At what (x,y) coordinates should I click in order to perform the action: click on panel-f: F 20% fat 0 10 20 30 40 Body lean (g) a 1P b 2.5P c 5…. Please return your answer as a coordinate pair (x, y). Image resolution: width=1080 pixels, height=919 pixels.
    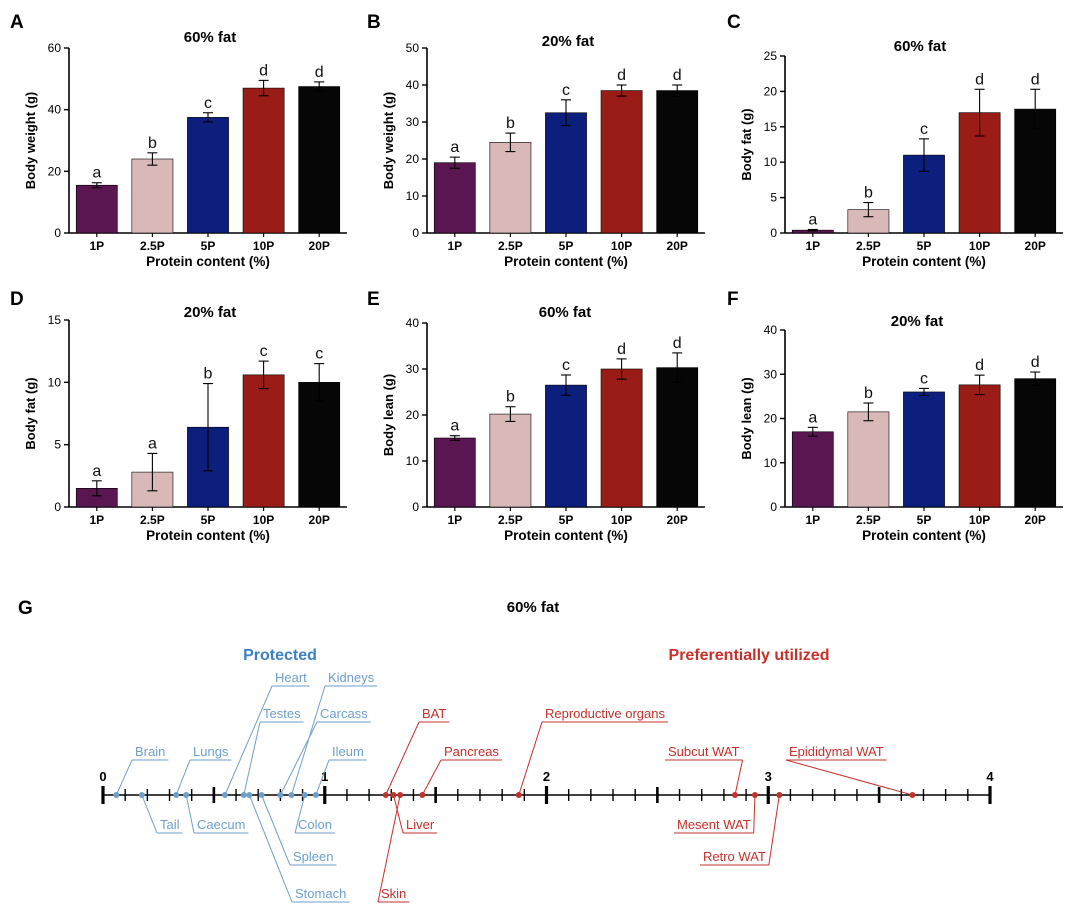
    Looking at the image, I should click on (895, 416).